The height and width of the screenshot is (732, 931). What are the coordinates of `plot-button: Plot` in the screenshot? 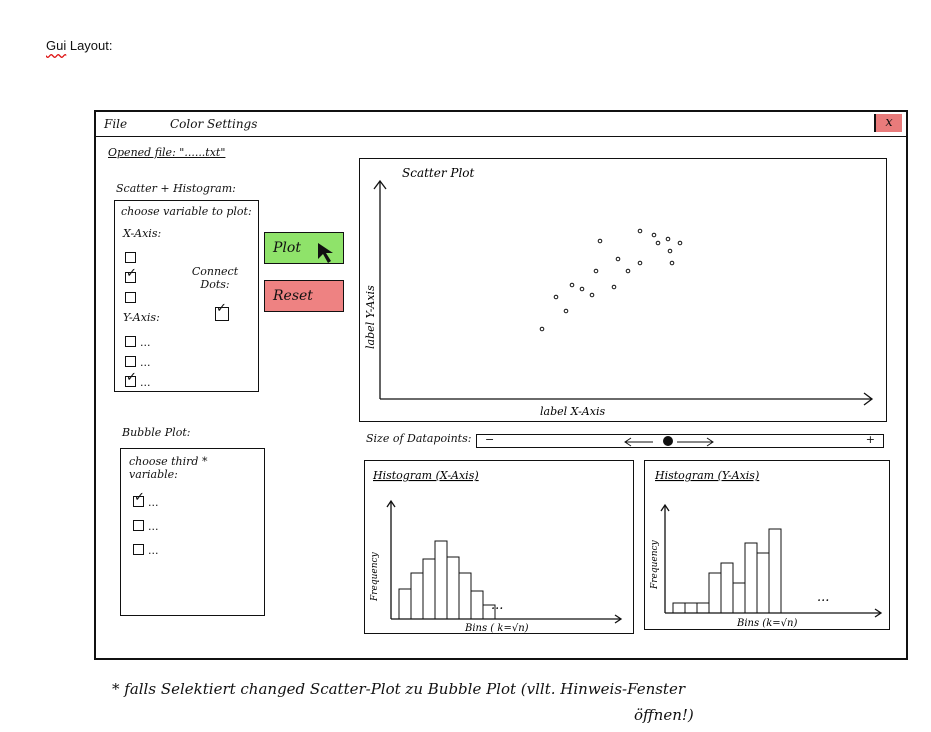 It's located at (304, 248).